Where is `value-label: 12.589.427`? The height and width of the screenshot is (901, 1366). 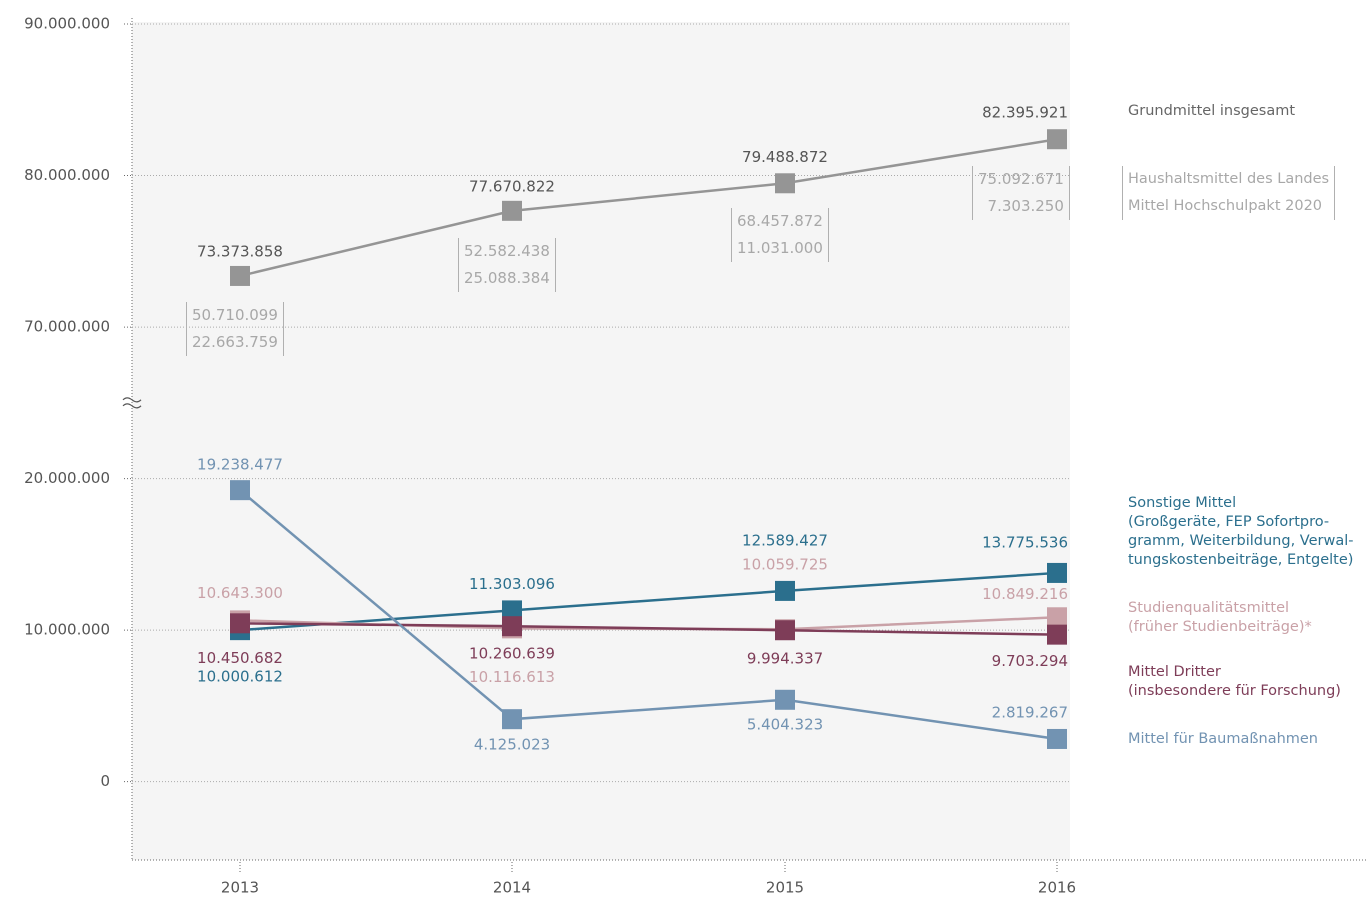 value-label: 12.589.427 is located at coordinates (785, 540).